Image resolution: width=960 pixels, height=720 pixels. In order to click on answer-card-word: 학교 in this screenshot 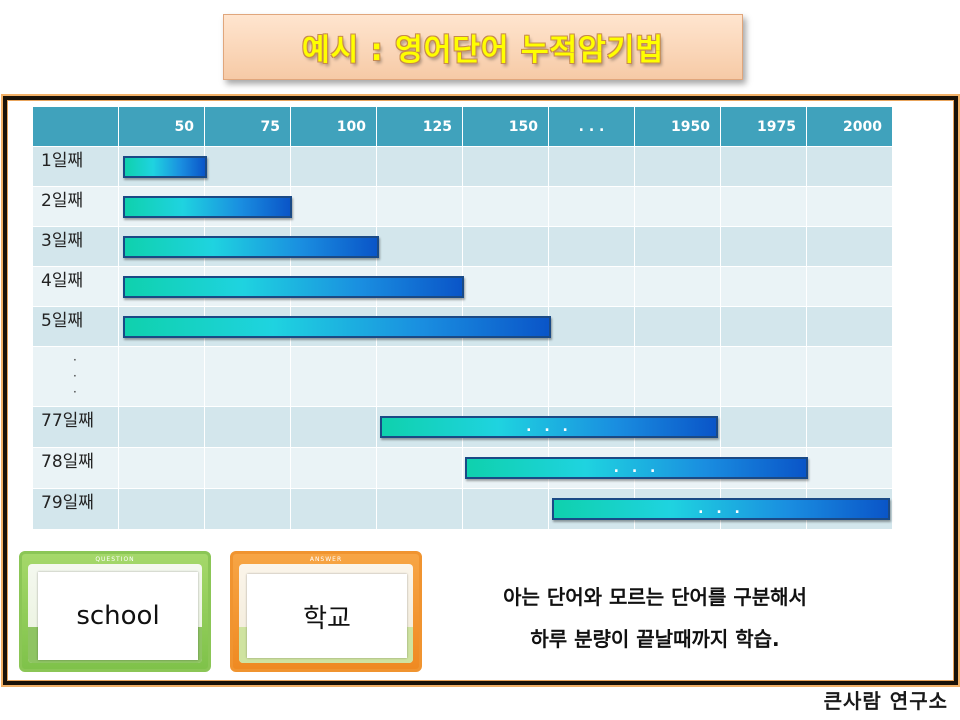, I will do `click(327, 616)`.